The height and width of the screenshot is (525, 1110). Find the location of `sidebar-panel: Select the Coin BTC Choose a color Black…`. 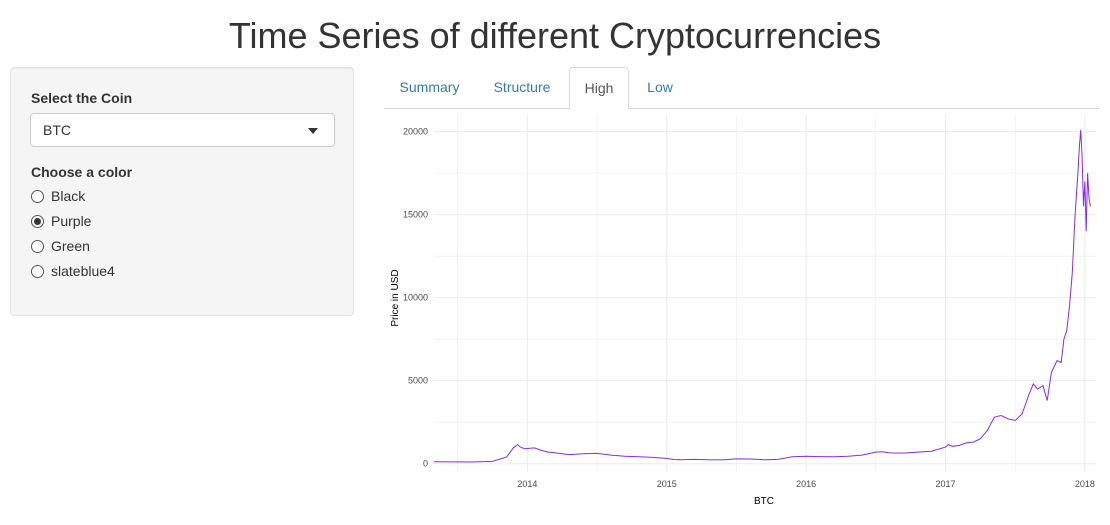

sidebar-panel: Select the Coin BTC Choose a color Black… is located at coordinates (182, 191).